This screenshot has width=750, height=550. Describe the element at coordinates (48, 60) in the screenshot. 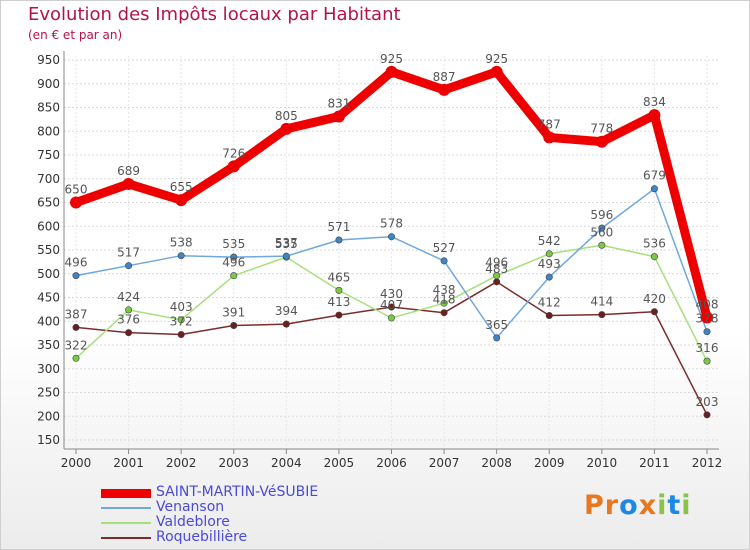

I see `y-tick-label: 950` at that location.